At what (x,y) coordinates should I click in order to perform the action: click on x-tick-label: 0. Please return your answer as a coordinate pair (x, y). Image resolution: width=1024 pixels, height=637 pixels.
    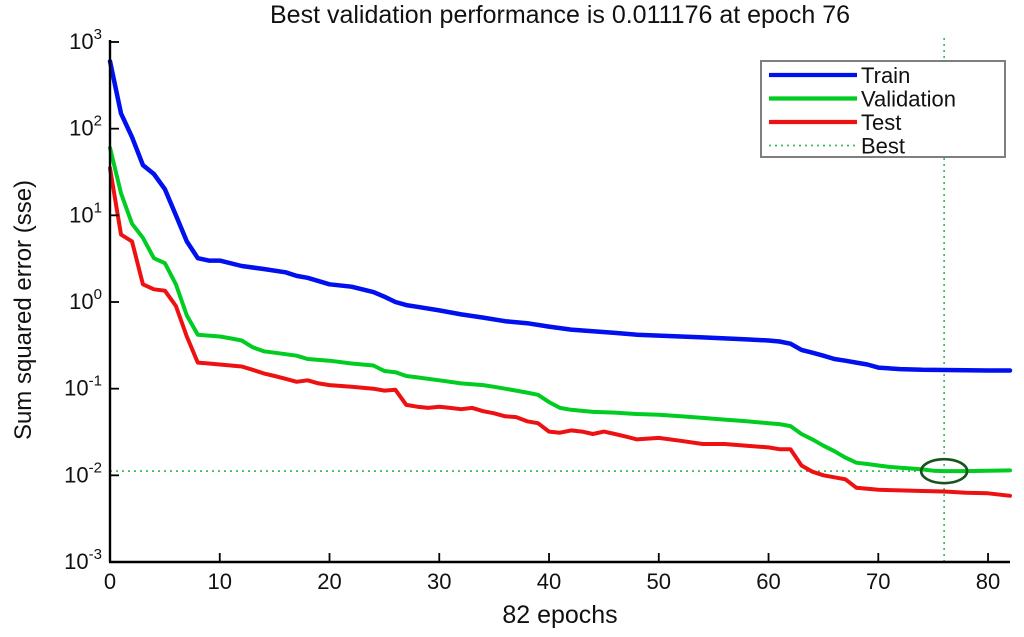
    Looking at the image, I should click on (110, 581).